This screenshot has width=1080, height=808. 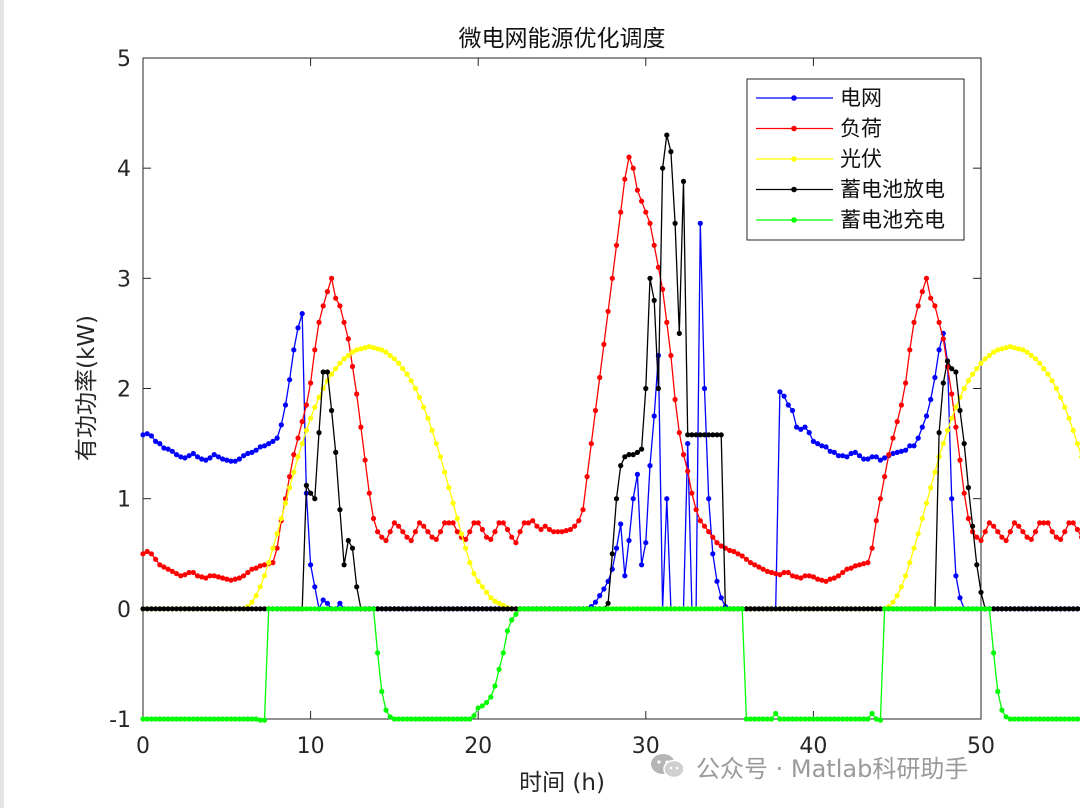 I want to click on watermark: 公众号 · Matlab科研助手, so click(x=808, y=766).